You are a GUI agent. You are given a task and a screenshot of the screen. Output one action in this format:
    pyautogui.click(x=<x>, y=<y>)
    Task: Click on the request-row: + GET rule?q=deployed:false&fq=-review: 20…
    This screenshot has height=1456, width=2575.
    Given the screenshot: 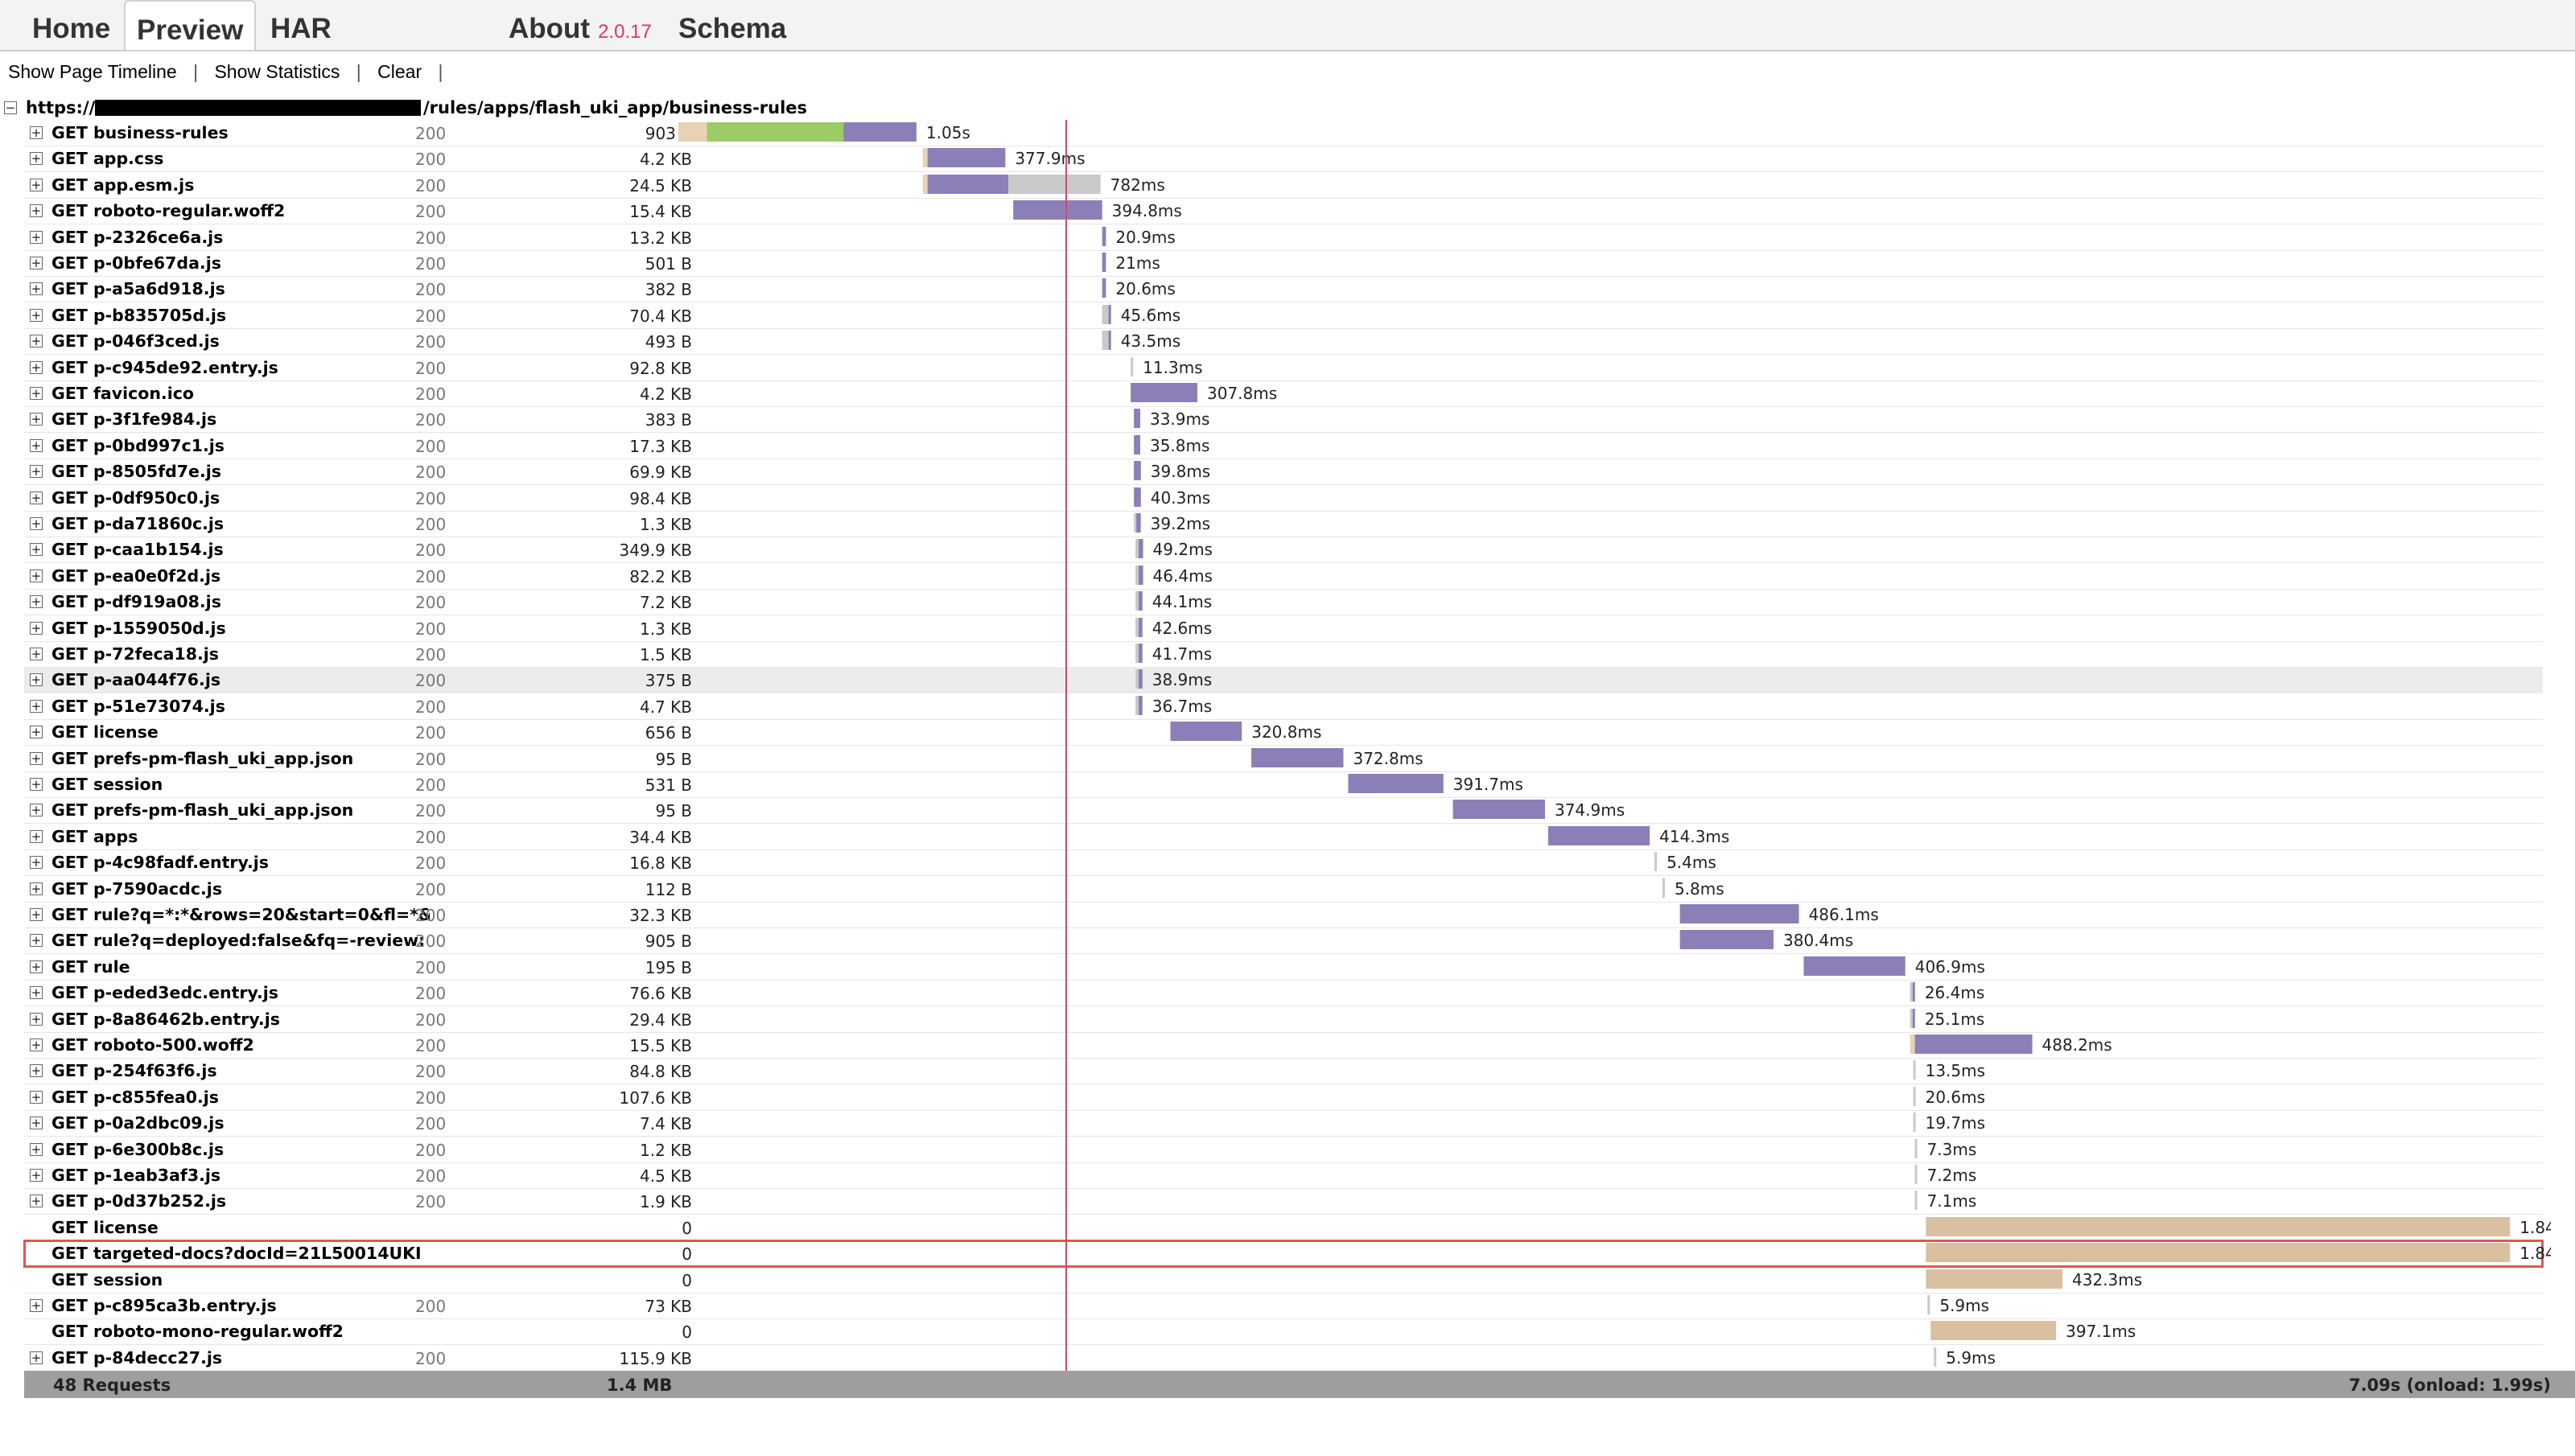 What is the action you would take?
    pyautogui.click(x=1283, y=941)
    